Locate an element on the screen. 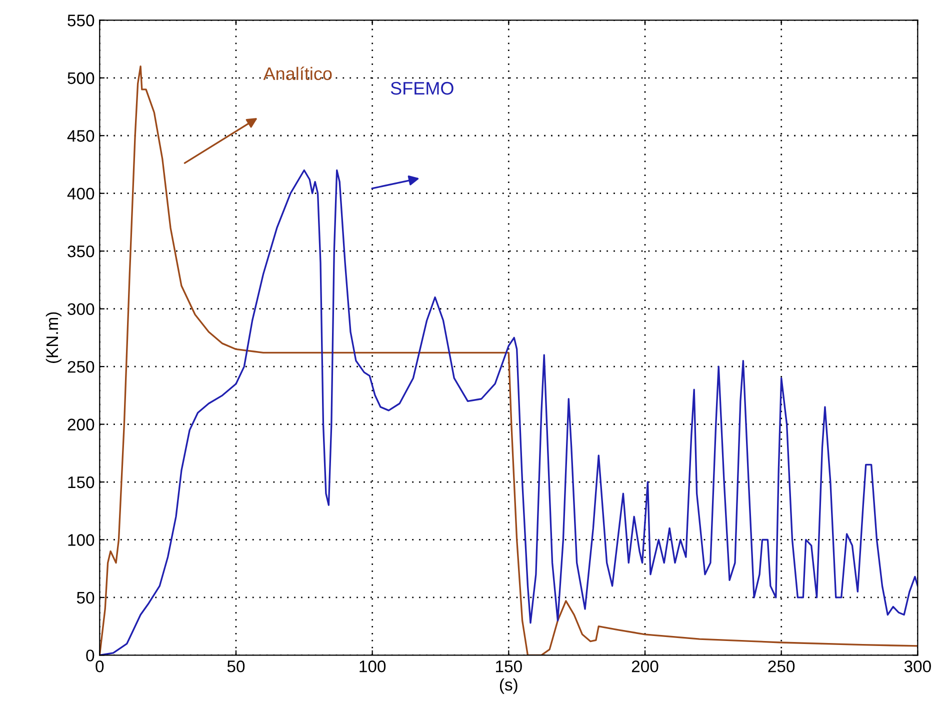  y-tick-label: 200 is located at coordinates (81, 424).